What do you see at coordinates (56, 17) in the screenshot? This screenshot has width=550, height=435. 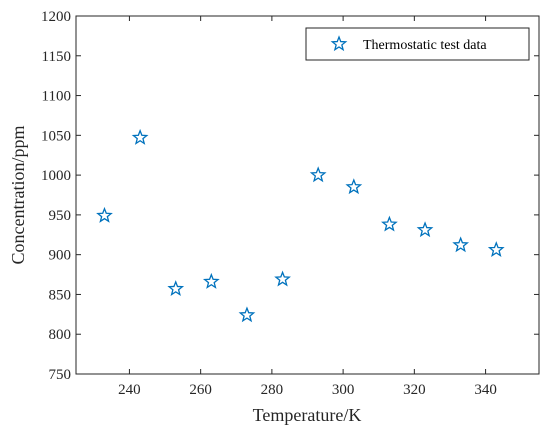 I see `y-tick-label: 1200` at bounding box center [56, 17].